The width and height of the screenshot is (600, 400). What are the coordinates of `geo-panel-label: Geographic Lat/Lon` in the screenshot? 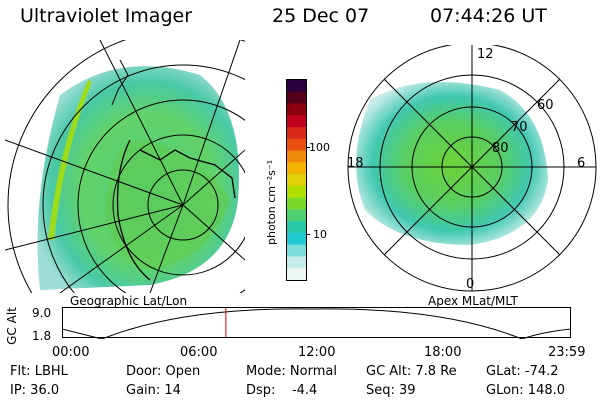 It's located at (129, 301).